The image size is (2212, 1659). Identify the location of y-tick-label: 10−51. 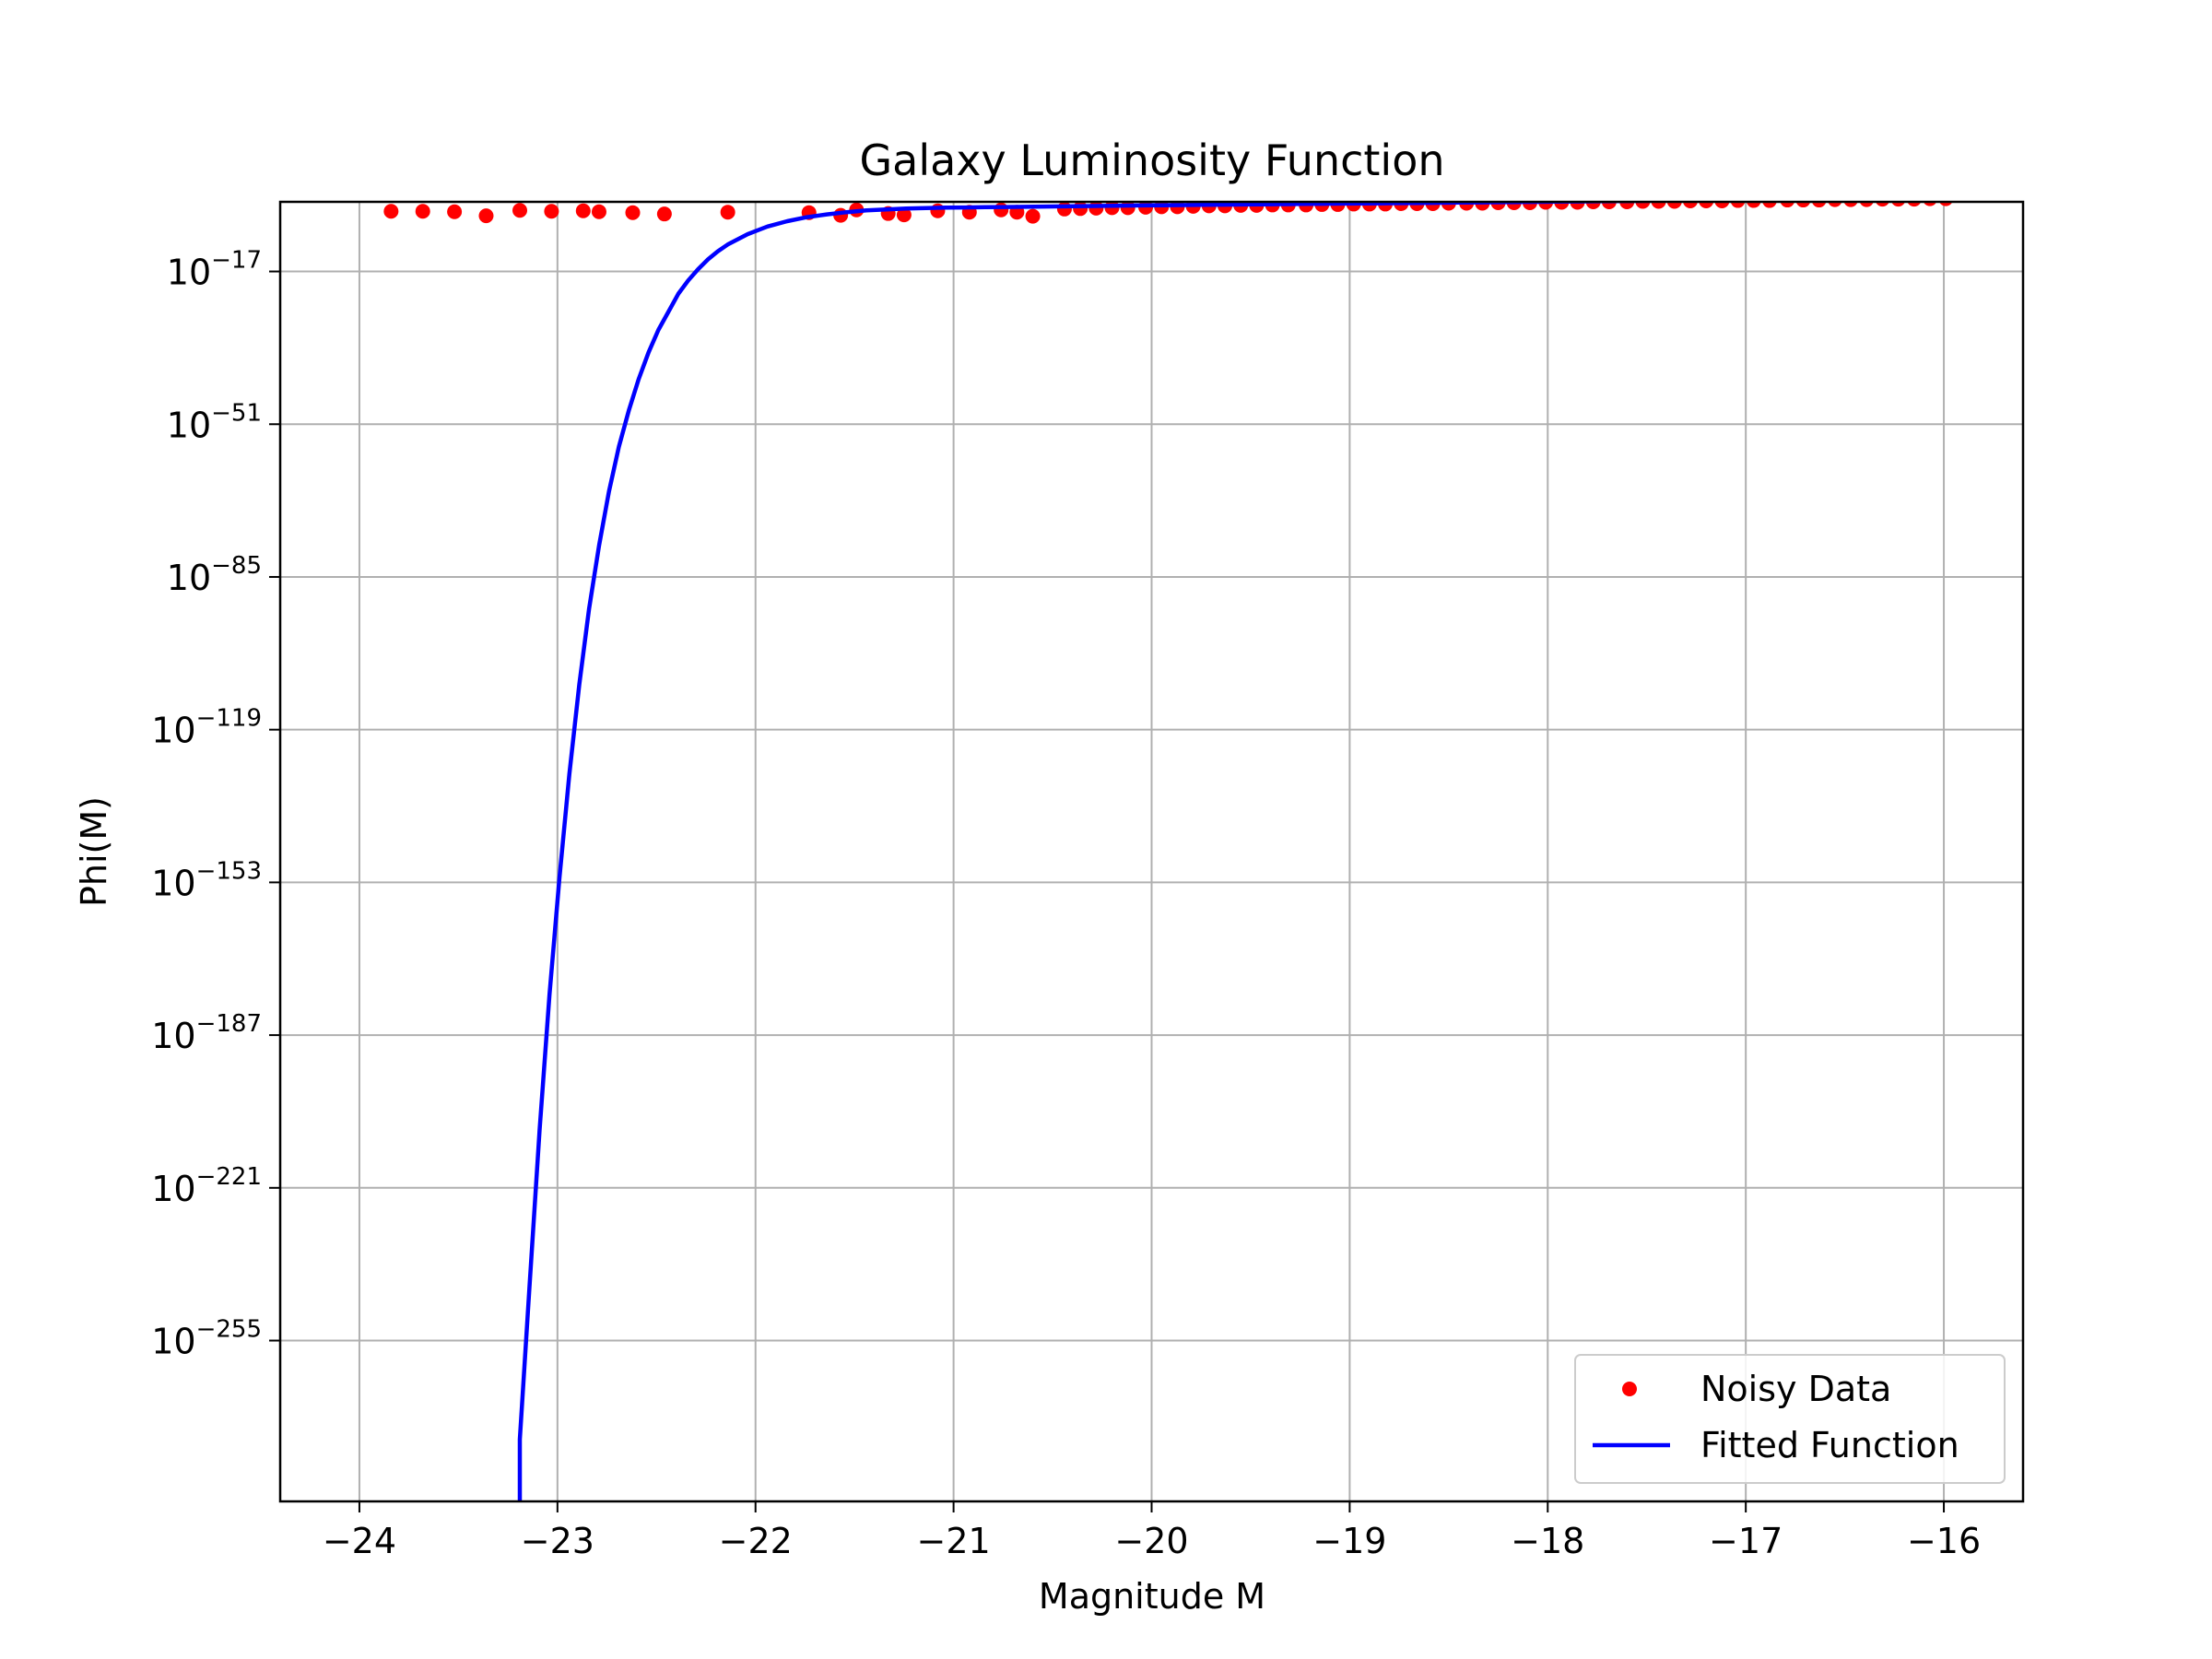
(214, 422).